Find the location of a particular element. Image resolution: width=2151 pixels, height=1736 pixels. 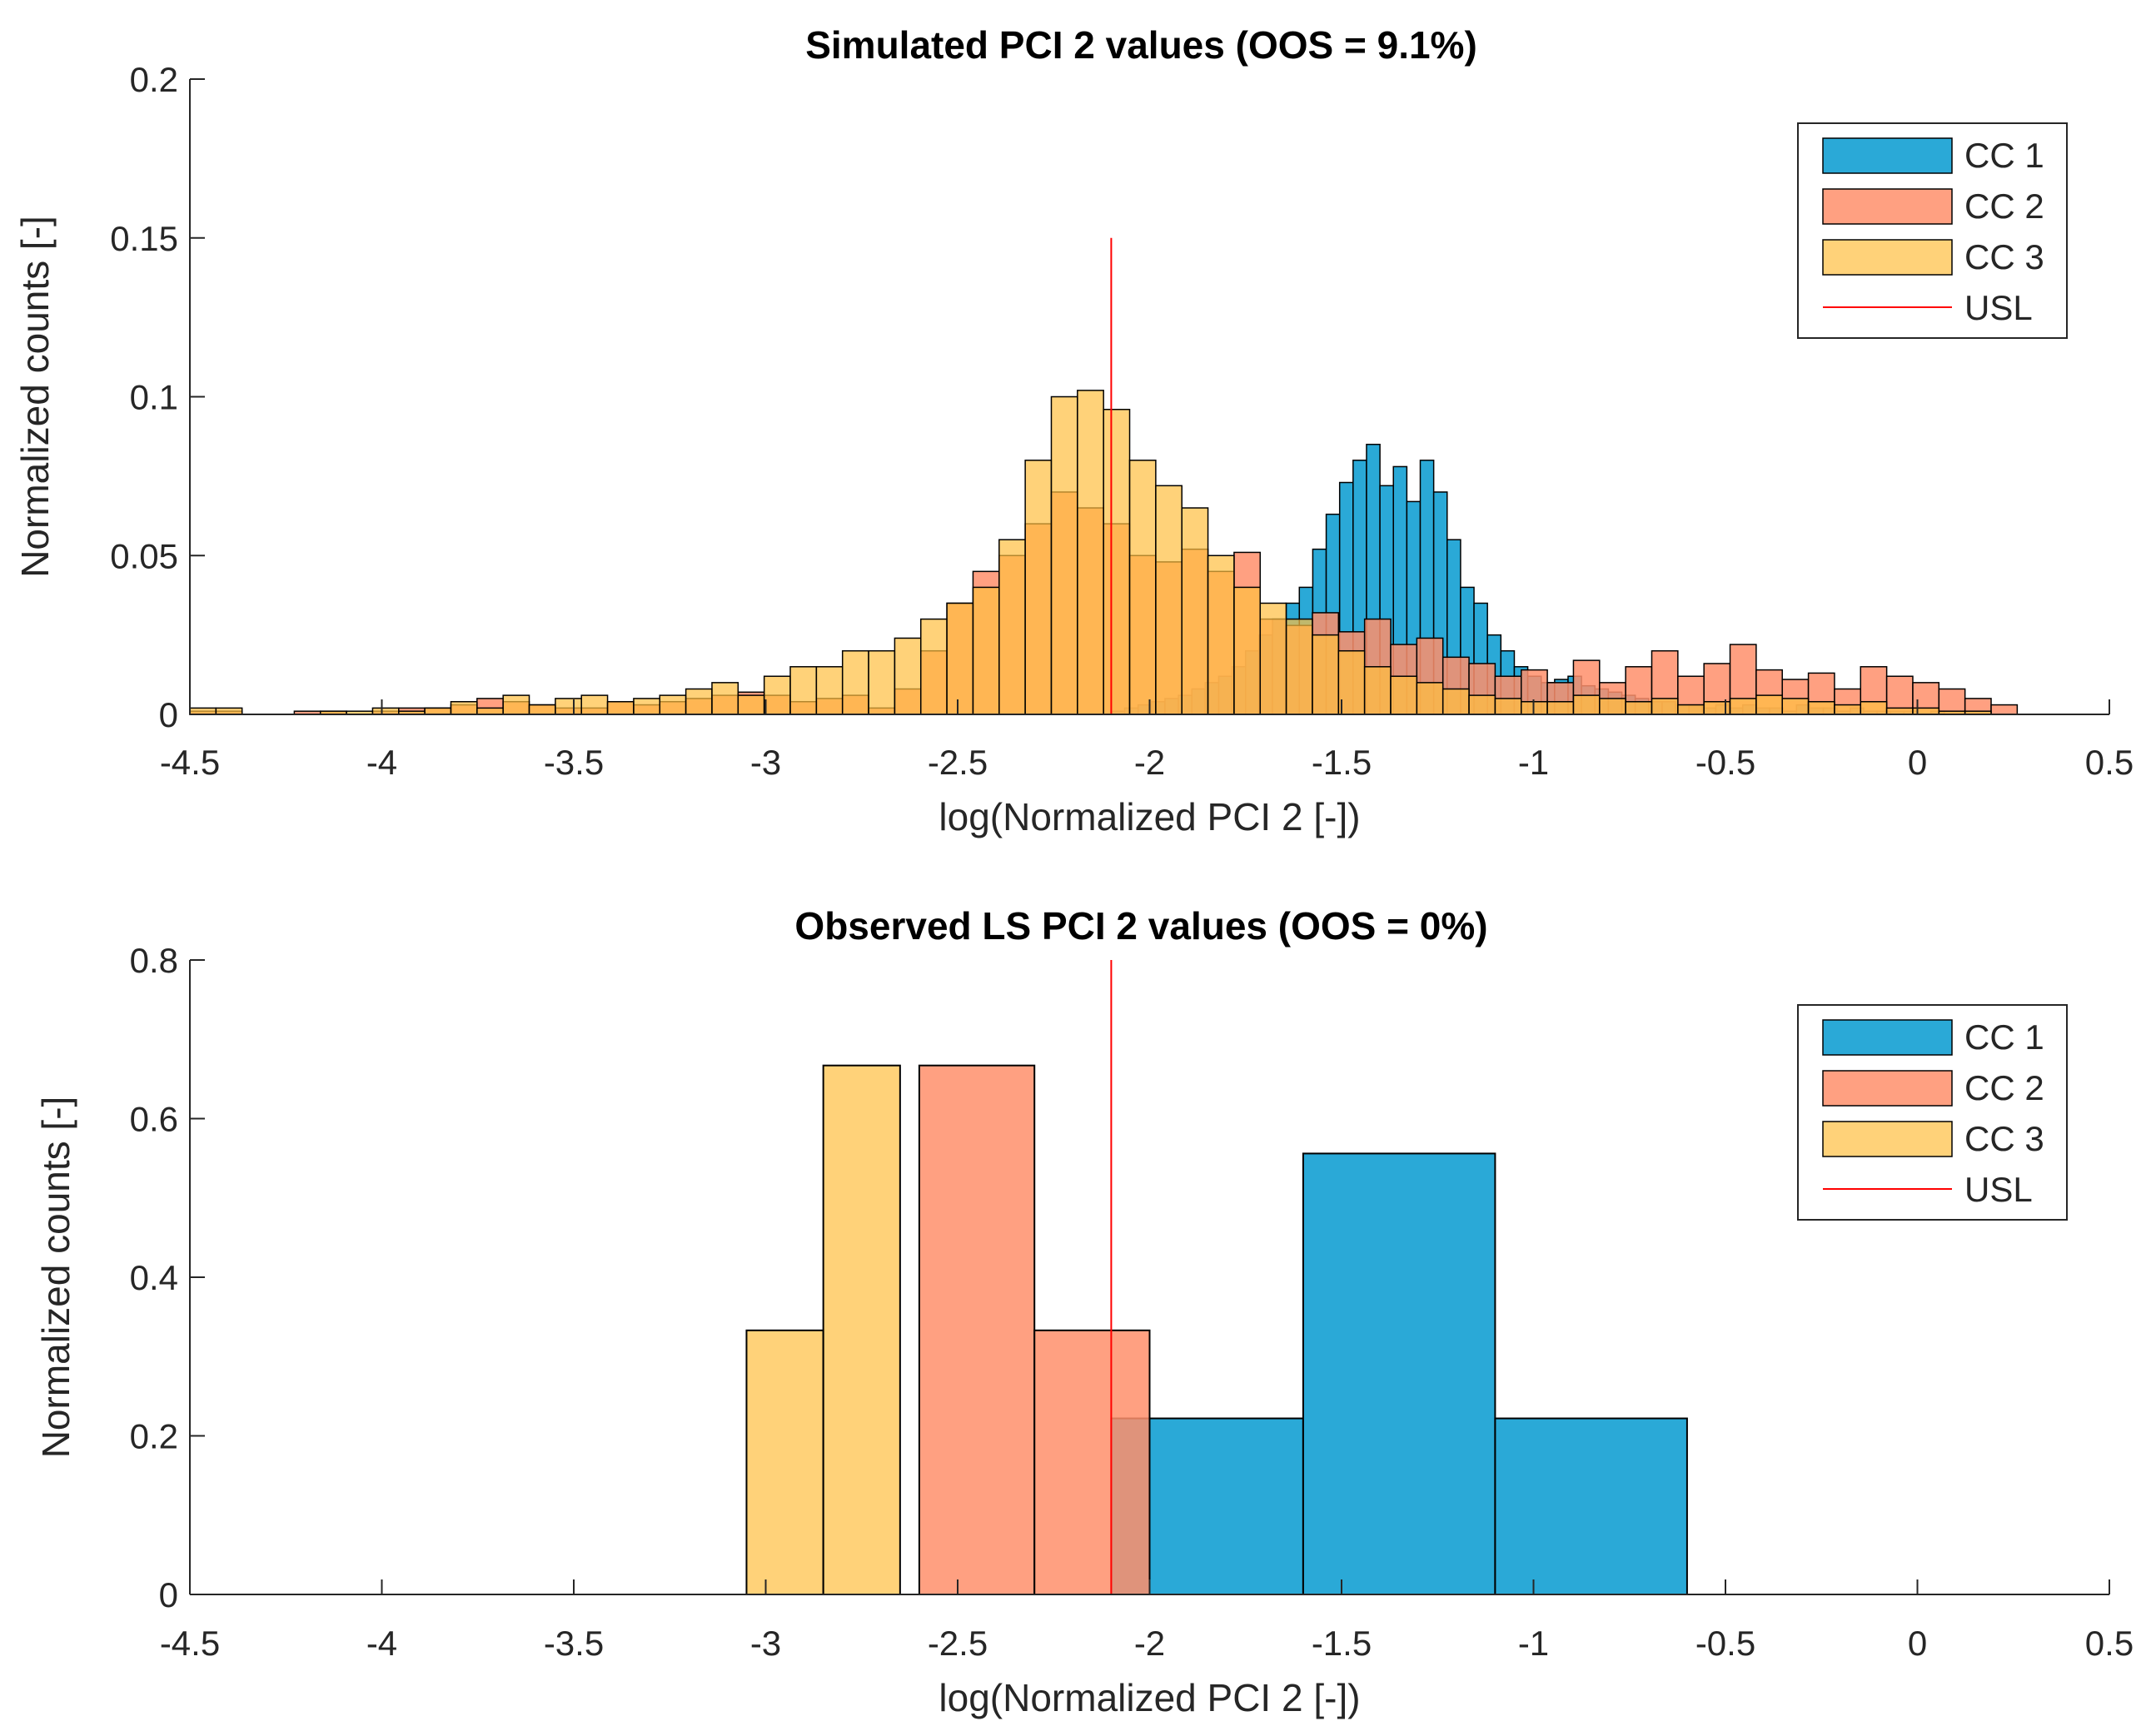

y-tick-label: 0.6 is located at coordinates (154, 1119).